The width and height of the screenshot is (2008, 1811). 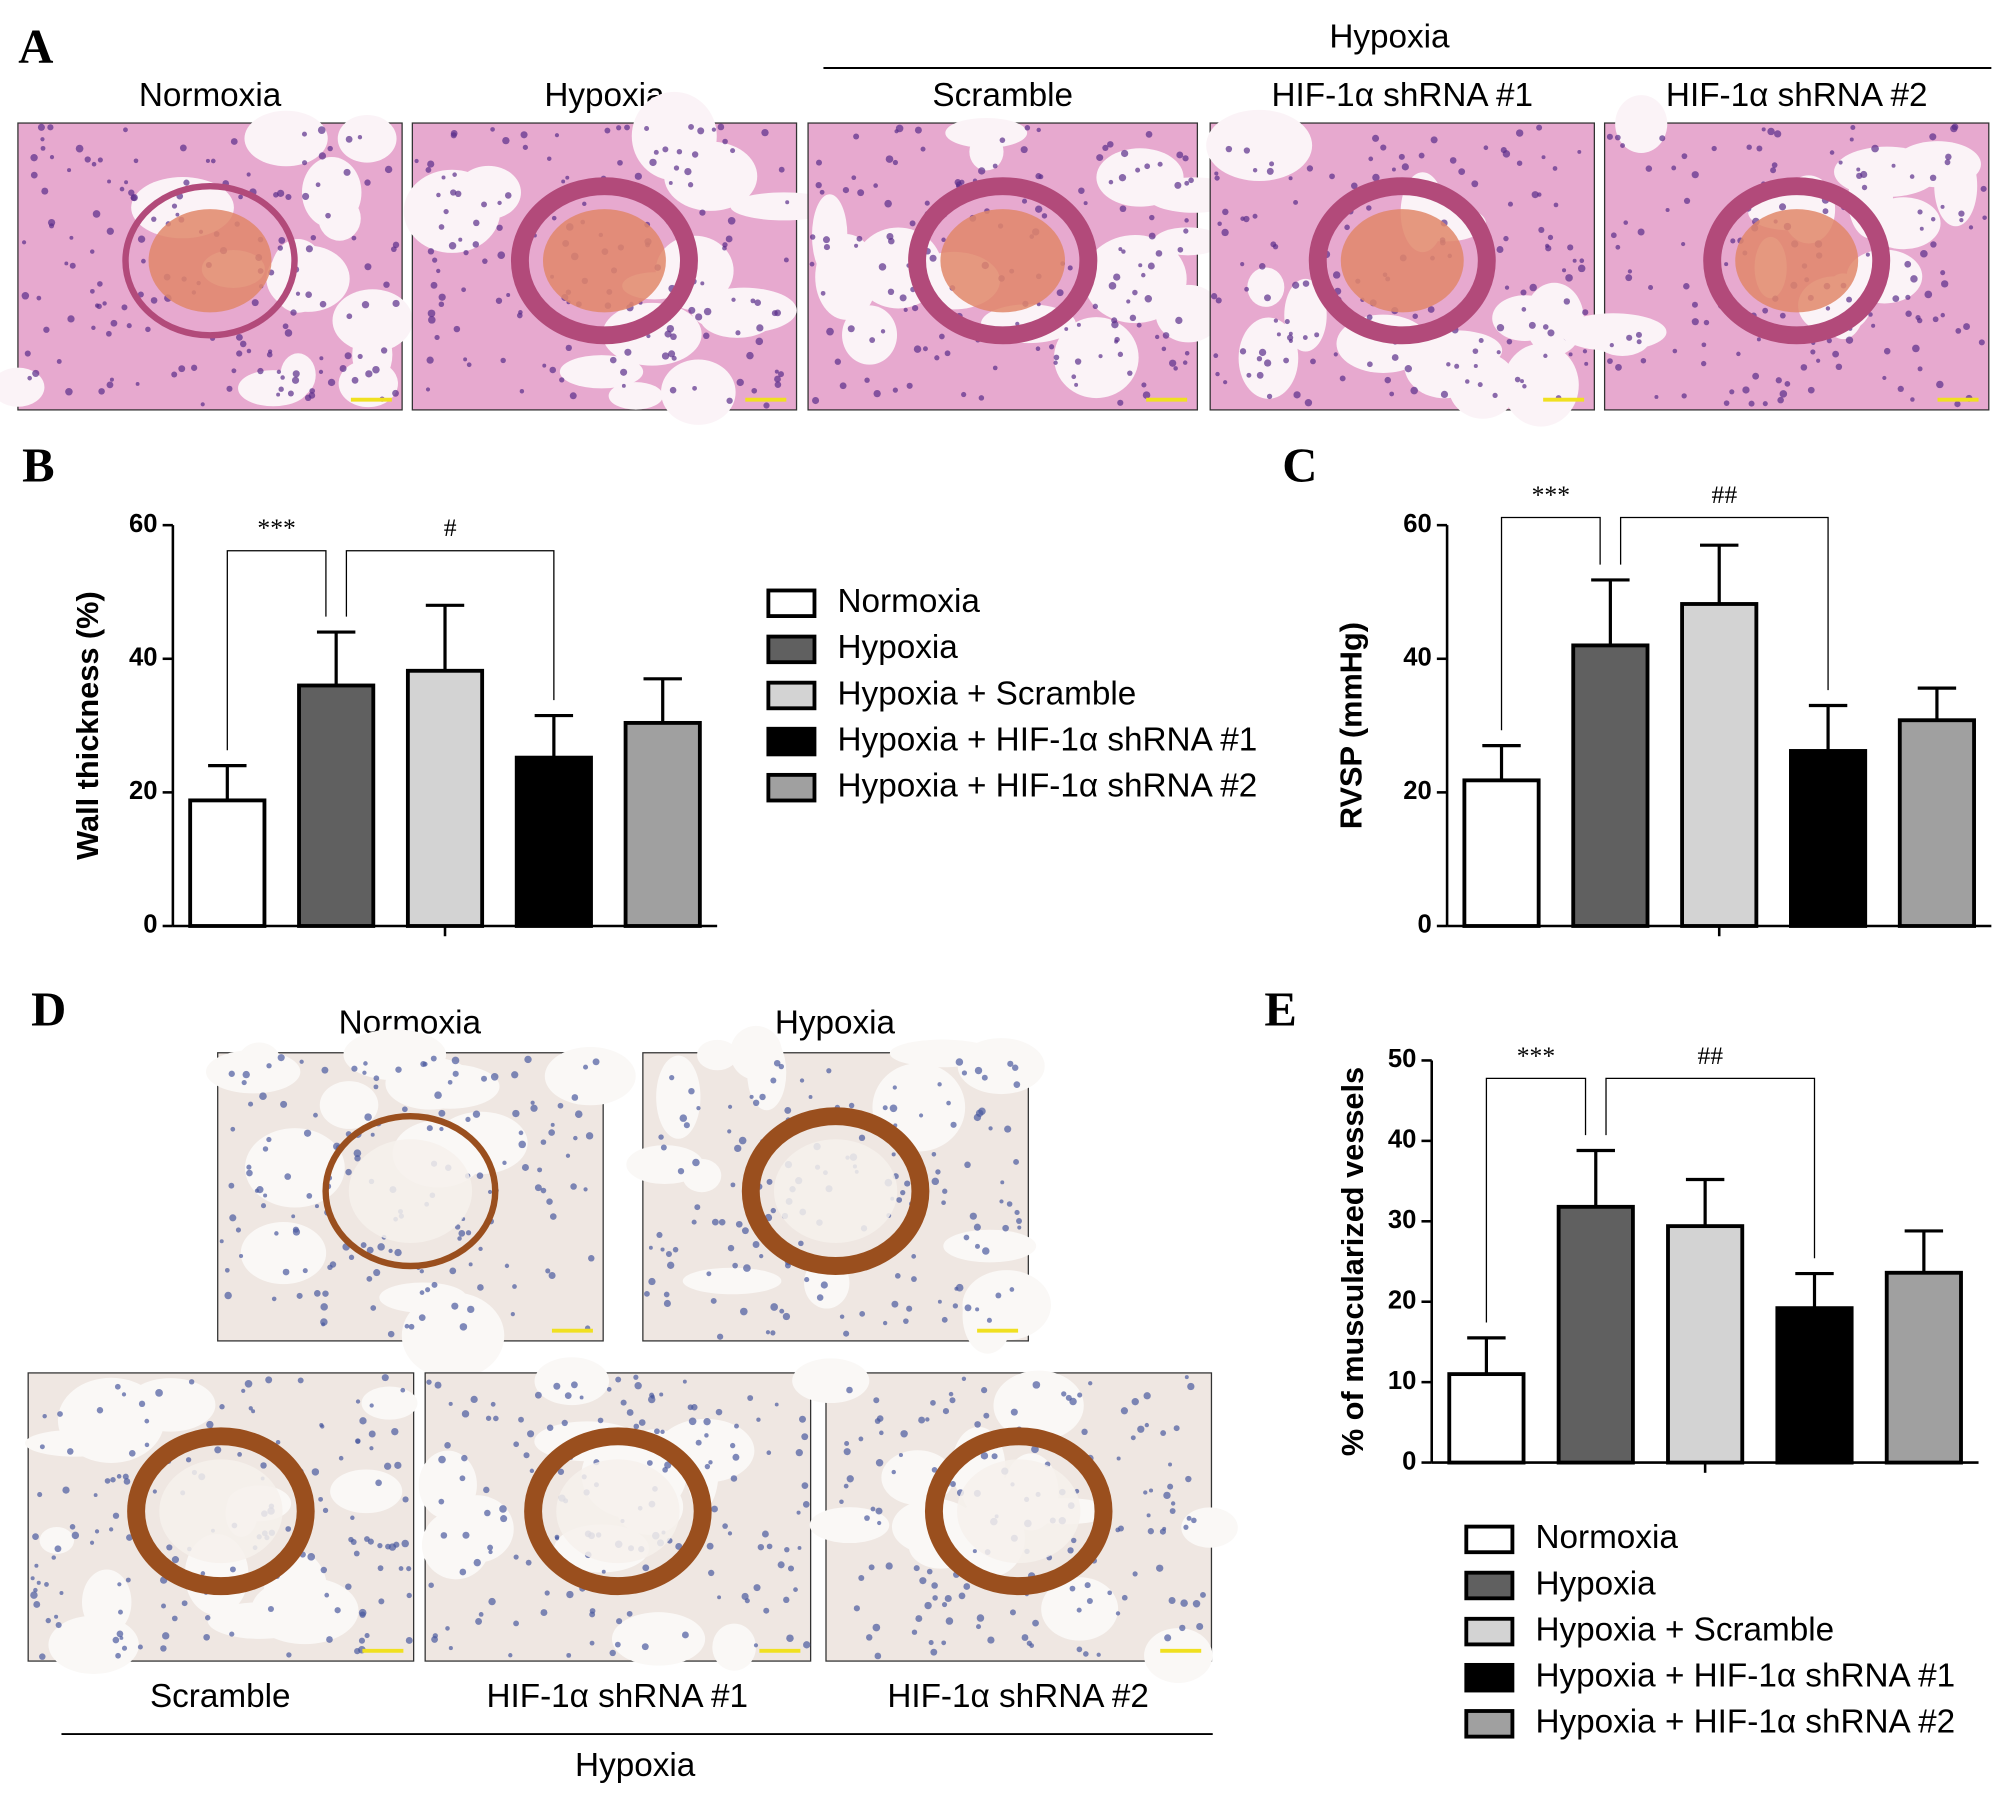 What do you see at coordinates (1489, 1631) in the screenshot?
I see `legend-swatch` at bounding box center [1489, 1631].